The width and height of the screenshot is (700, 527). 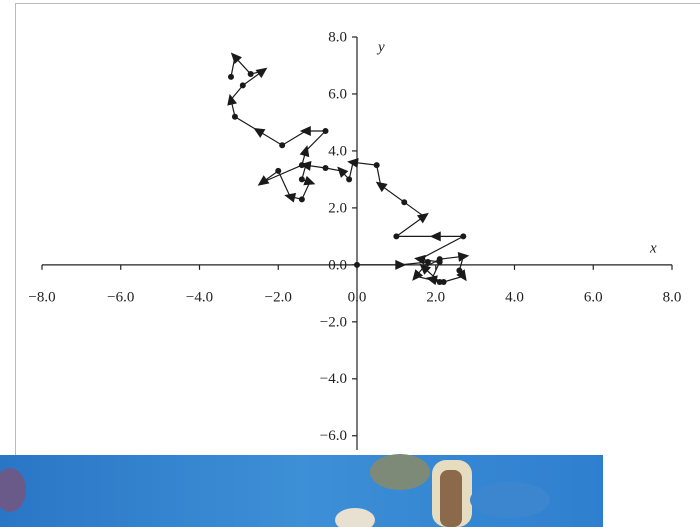 I want to click on x-tick-label: 8.0, so click(x=672, y=297).